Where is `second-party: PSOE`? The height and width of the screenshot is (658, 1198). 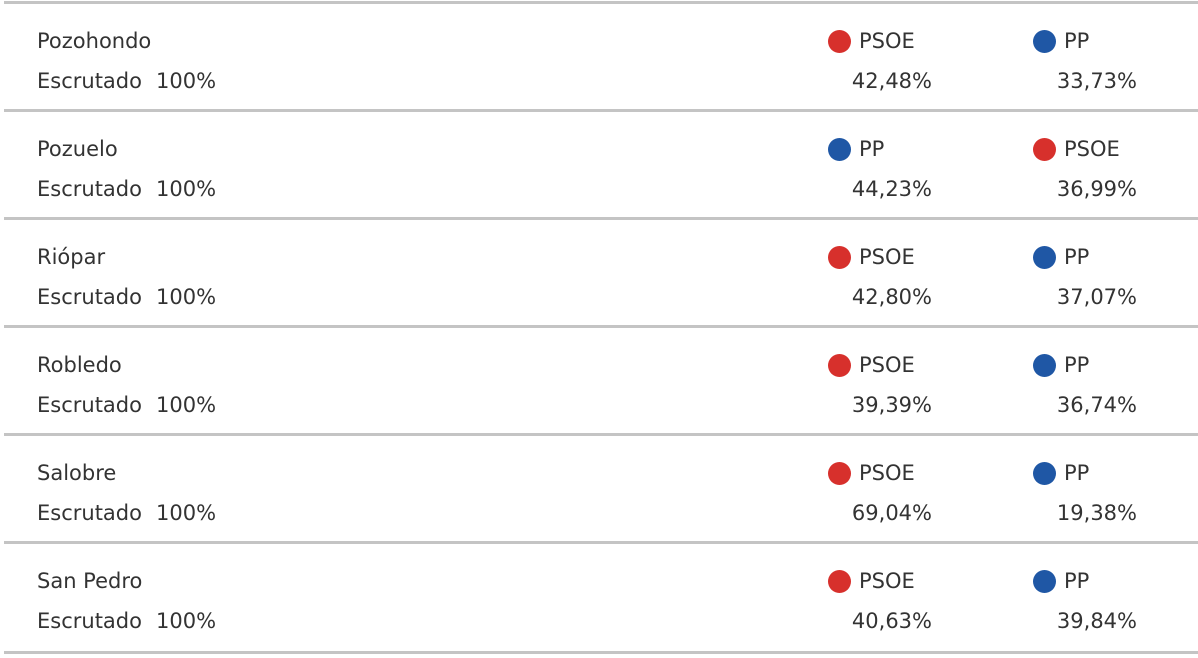 second-party: PSOE is located at coordinates (1076, 149).